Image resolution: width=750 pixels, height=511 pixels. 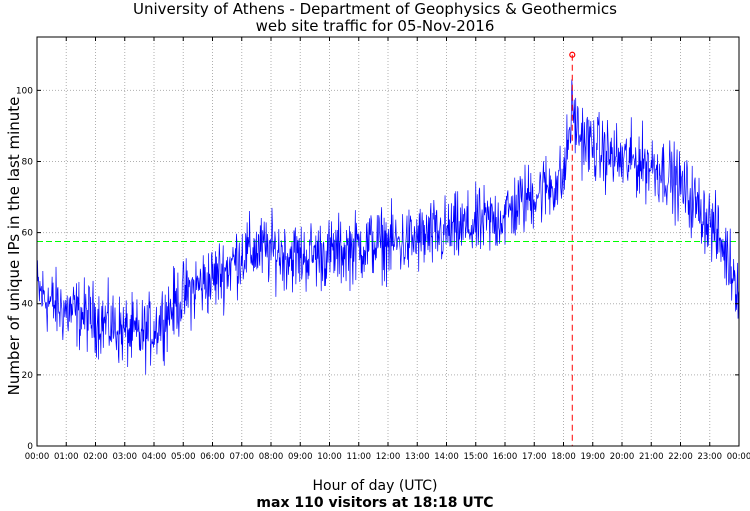 What do you see at coordinates (388, 457) in the screenshot?
I see `x-tick-label: 12:00` at bounding box center [388, 457].